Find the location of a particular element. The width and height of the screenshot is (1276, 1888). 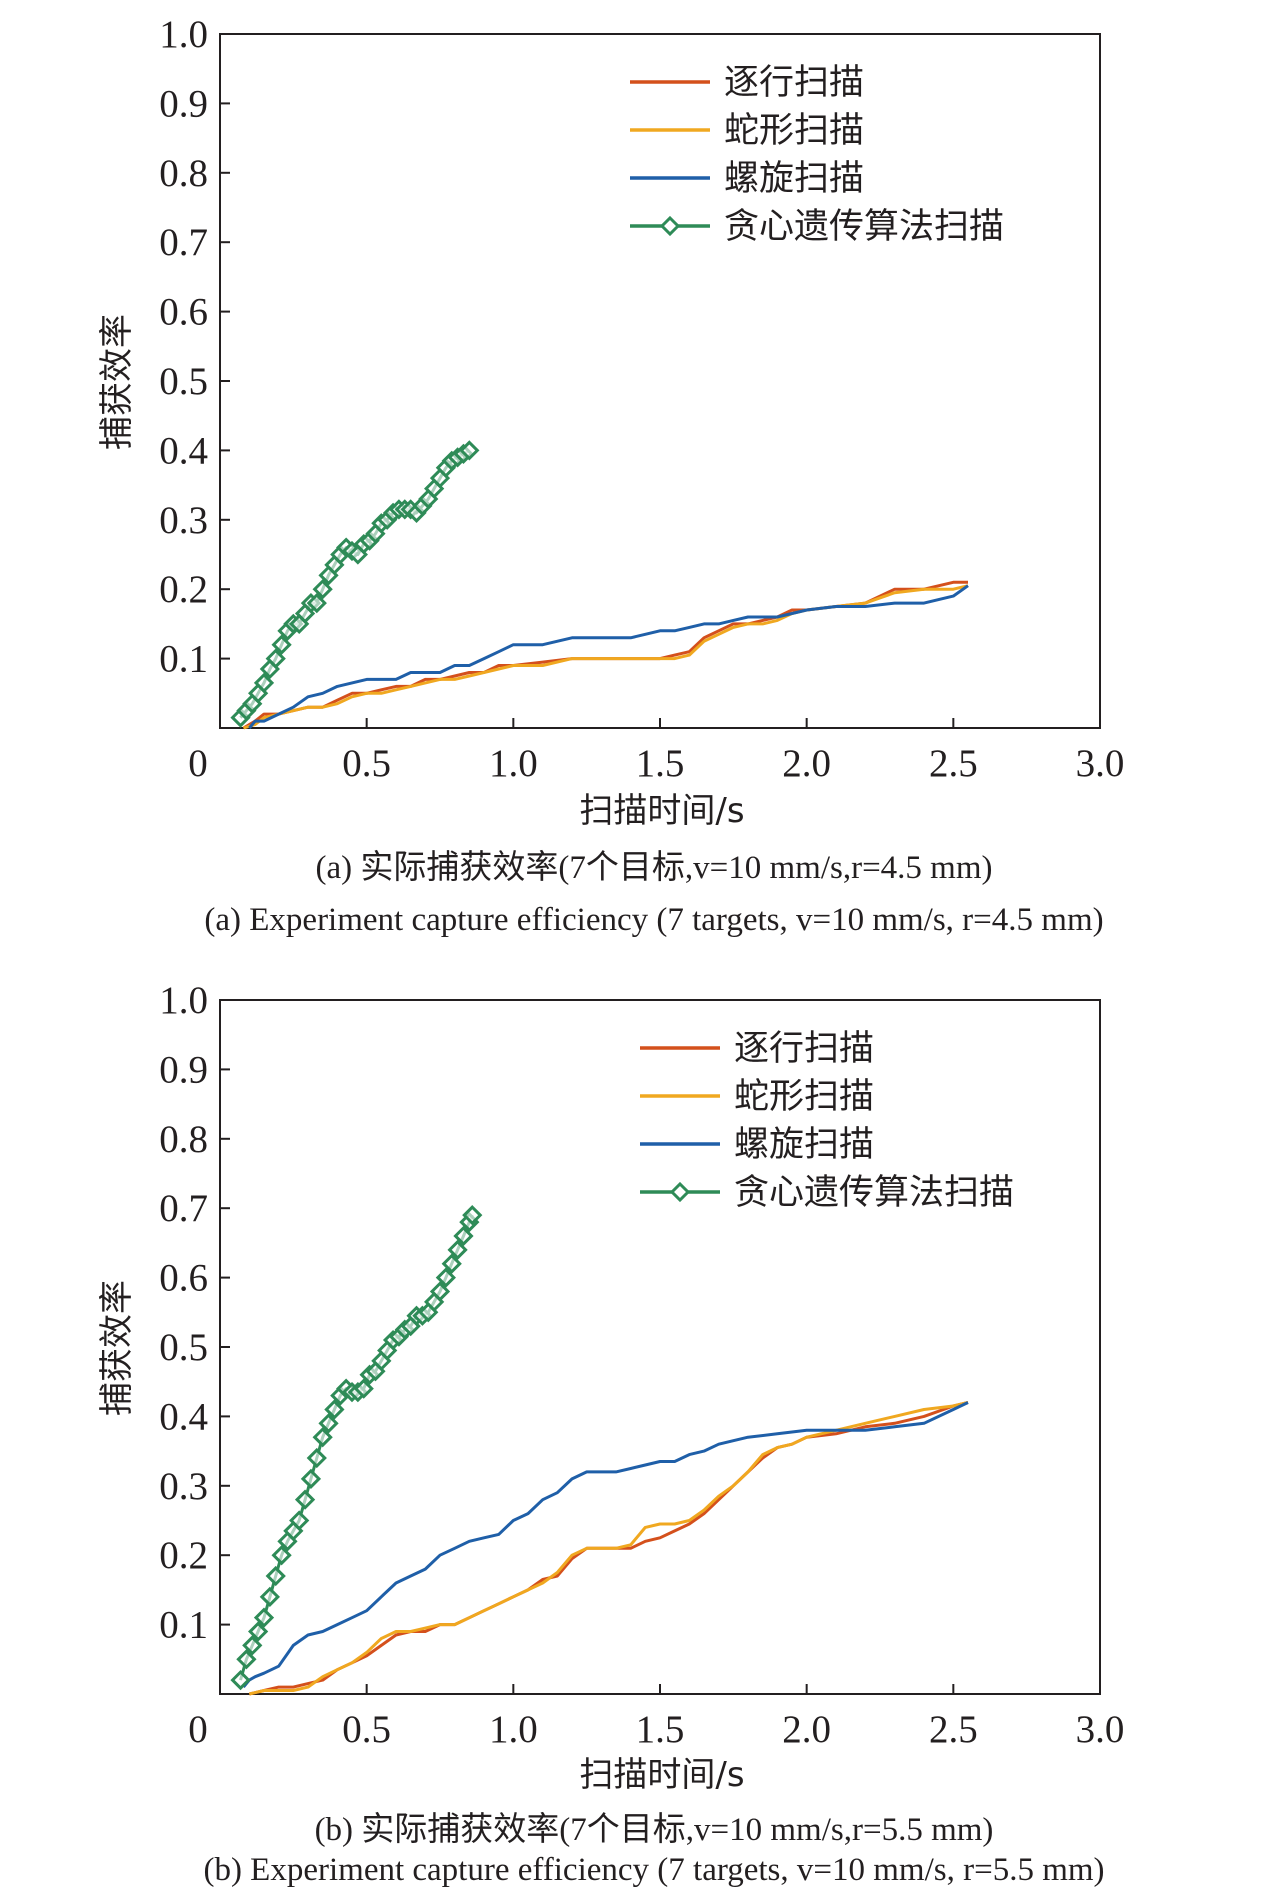

legend-label-a-2: 螺旋扫描 is located at coordinates (794, 179).